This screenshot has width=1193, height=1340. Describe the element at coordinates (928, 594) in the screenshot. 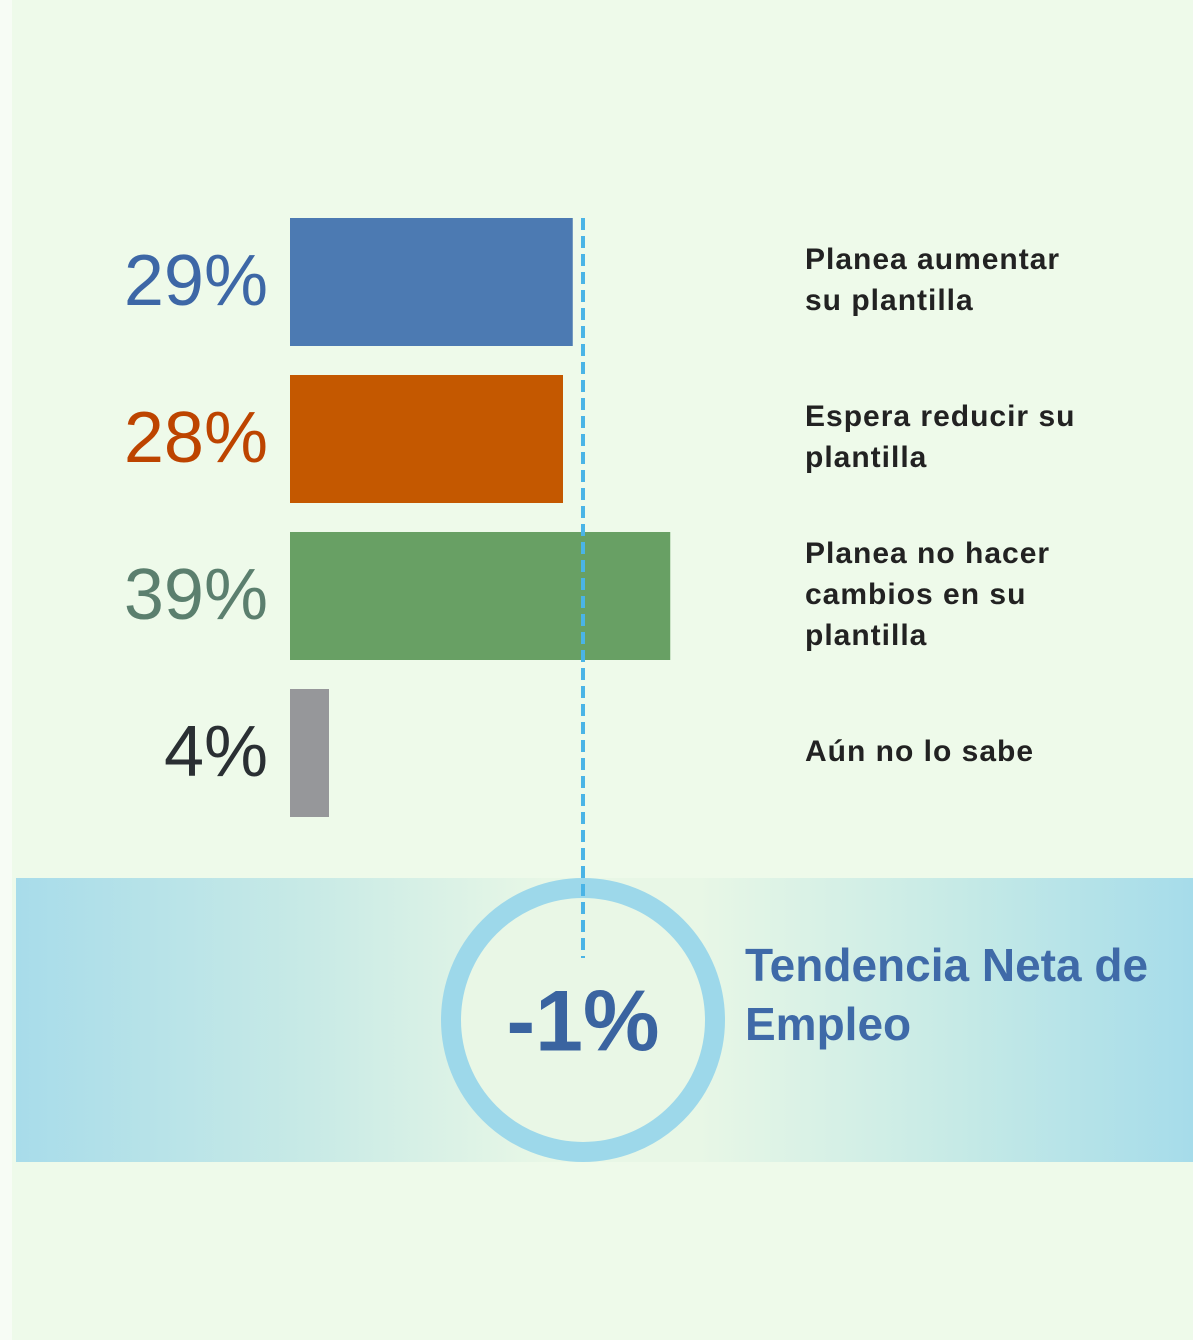

I see `category-label: Planea no hacer cambios en su plantilla` at that location.